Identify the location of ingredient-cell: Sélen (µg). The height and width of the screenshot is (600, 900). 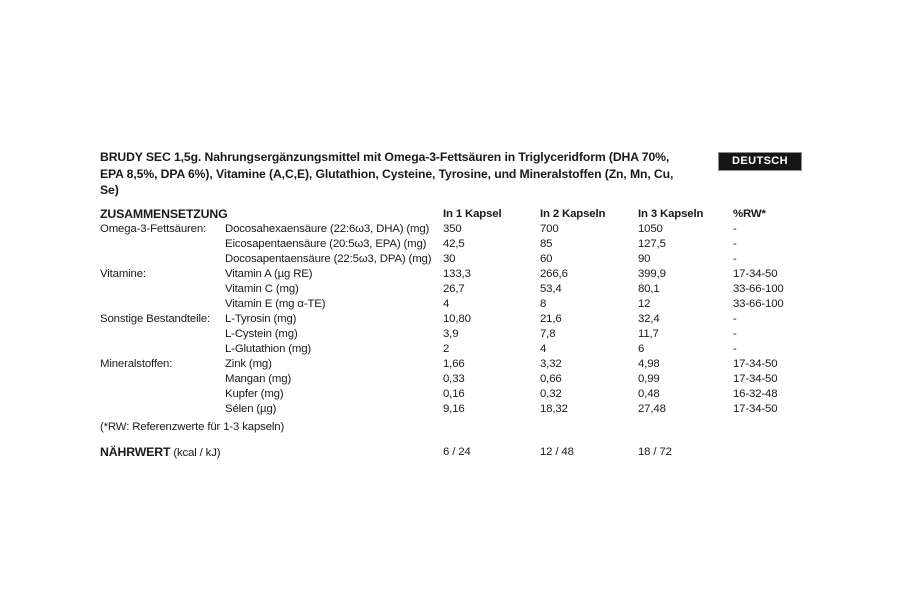
(251, 408).